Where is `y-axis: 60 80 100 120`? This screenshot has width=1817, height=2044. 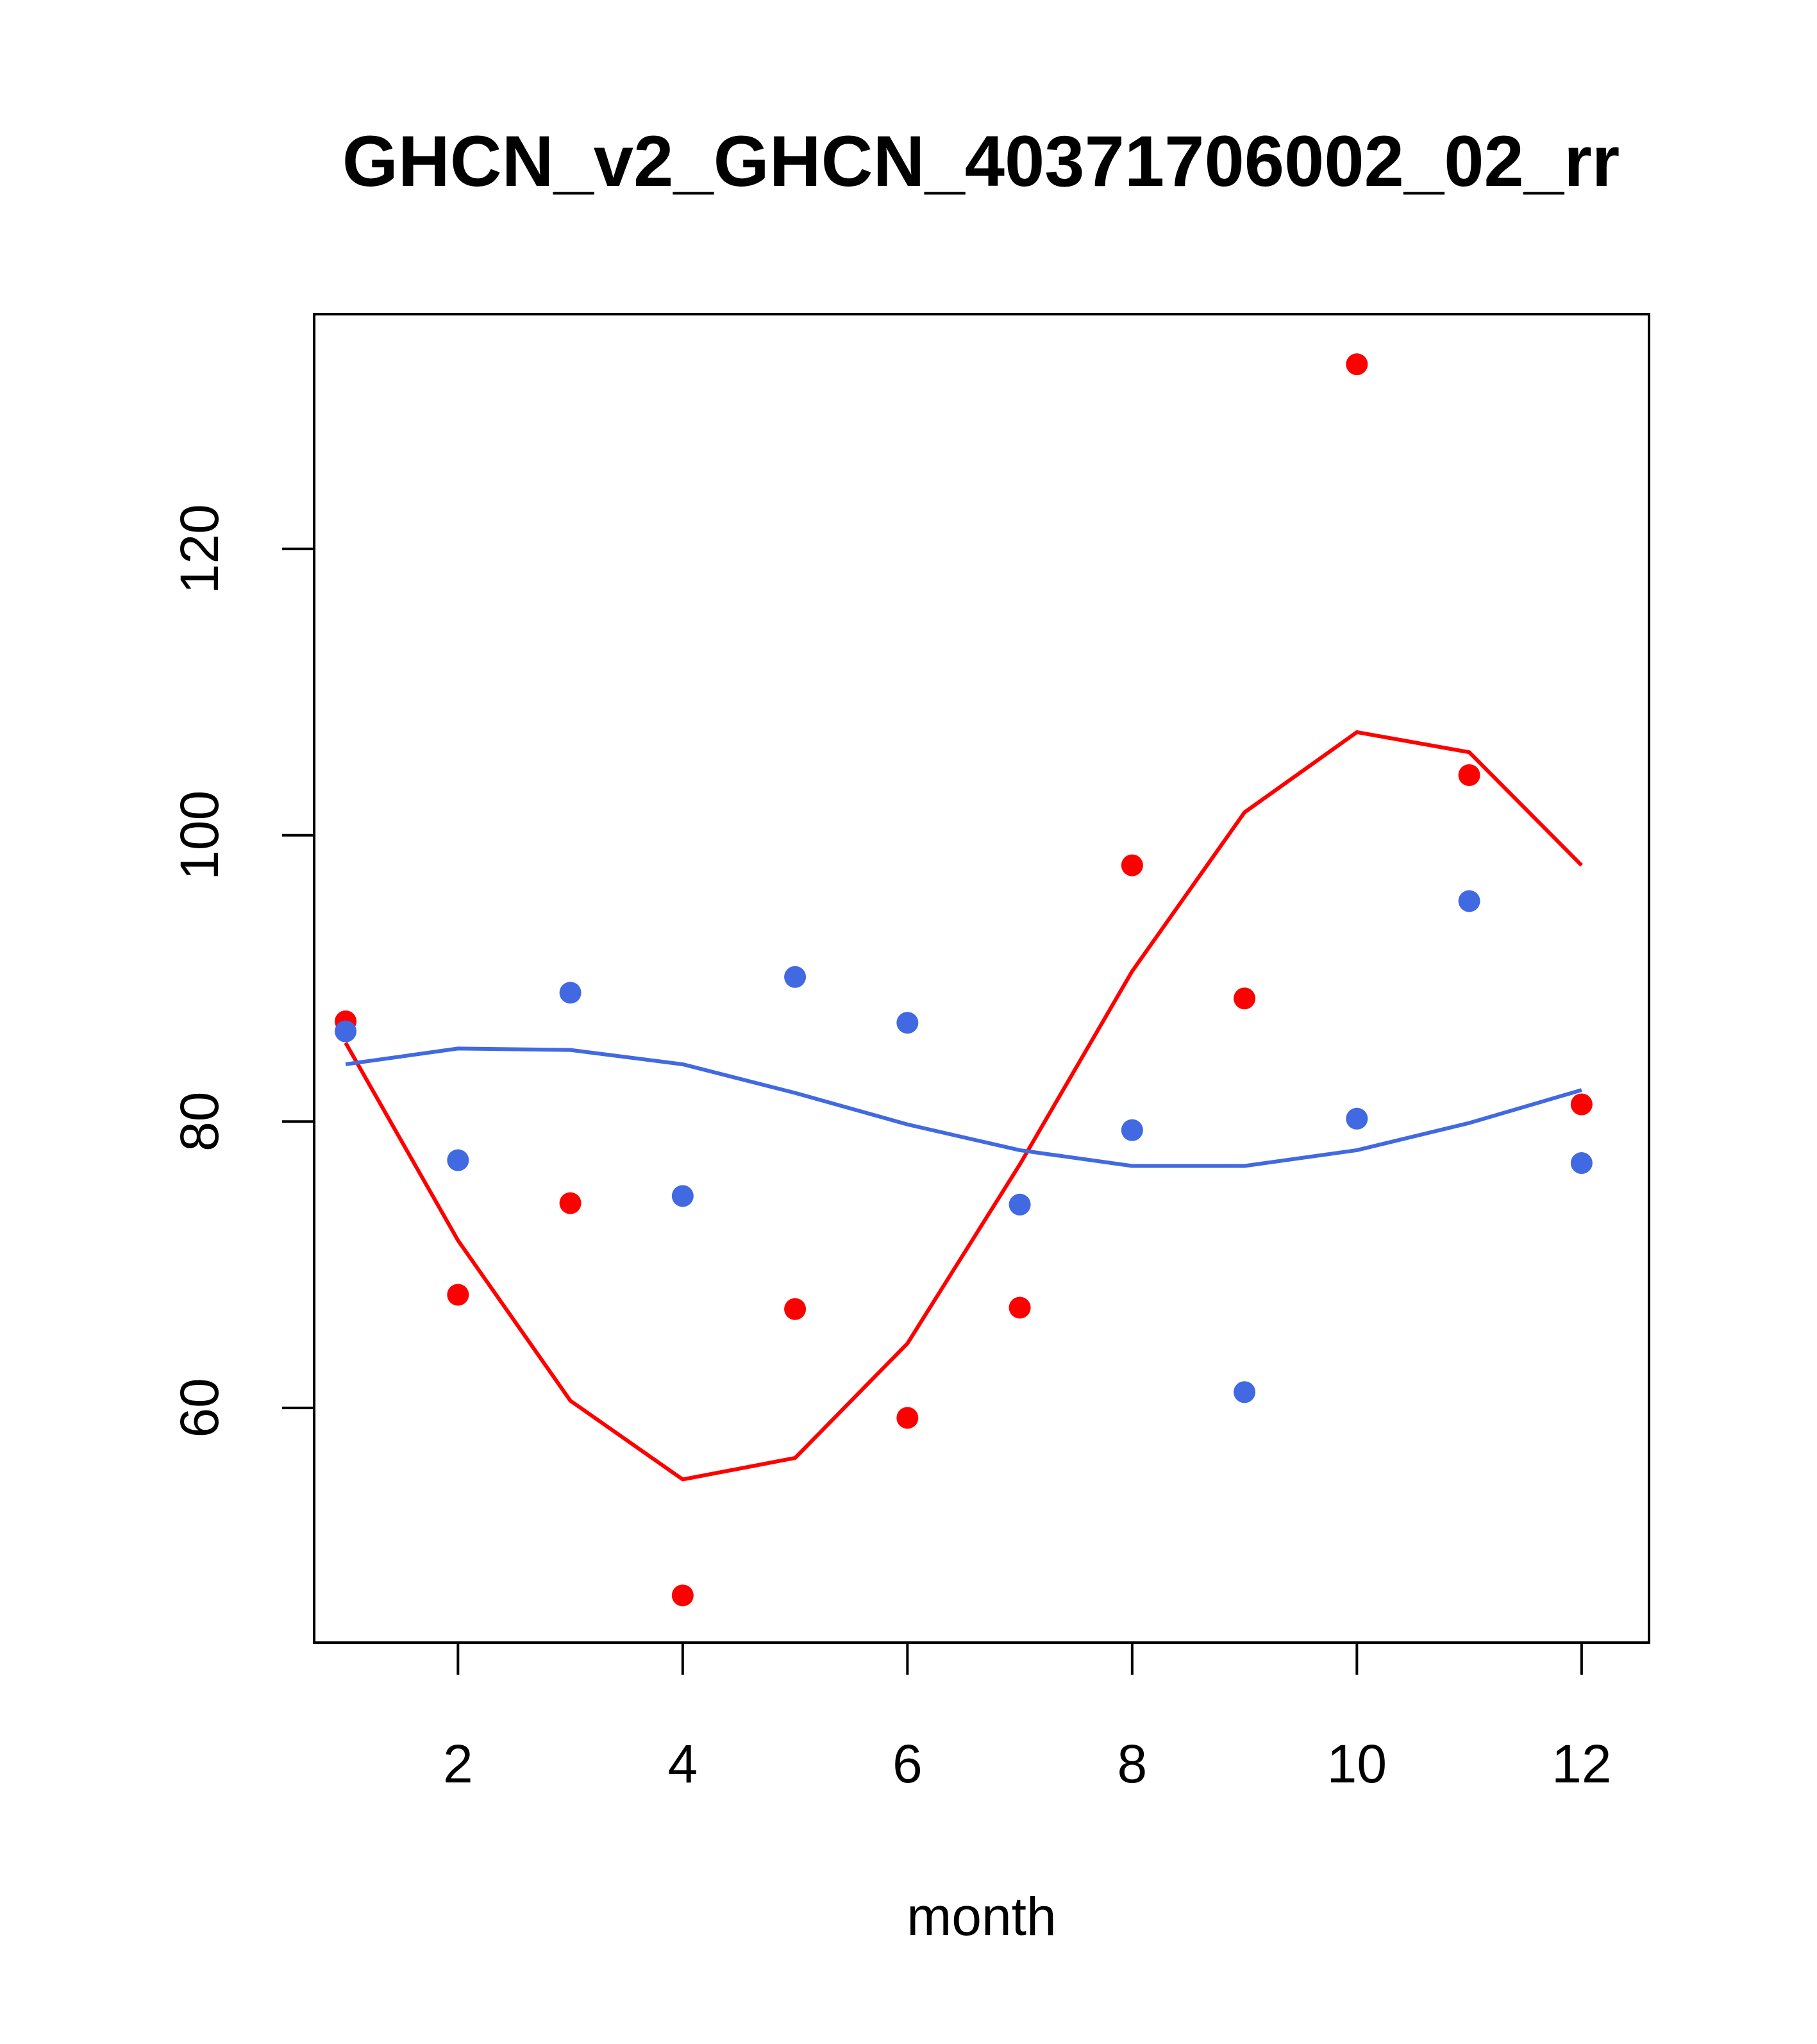 y-axis: 60 80 100 120 is located at coordinates (242, 971).